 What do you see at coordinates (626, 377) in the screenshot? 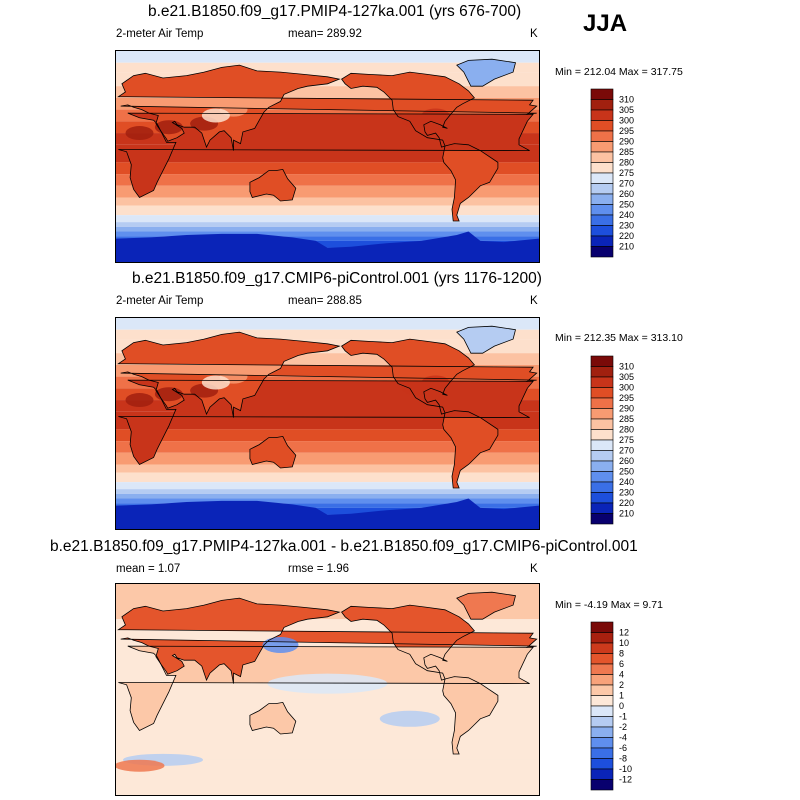
I see `colorbar-tick-label: 305` at bounding box center [626, 377].